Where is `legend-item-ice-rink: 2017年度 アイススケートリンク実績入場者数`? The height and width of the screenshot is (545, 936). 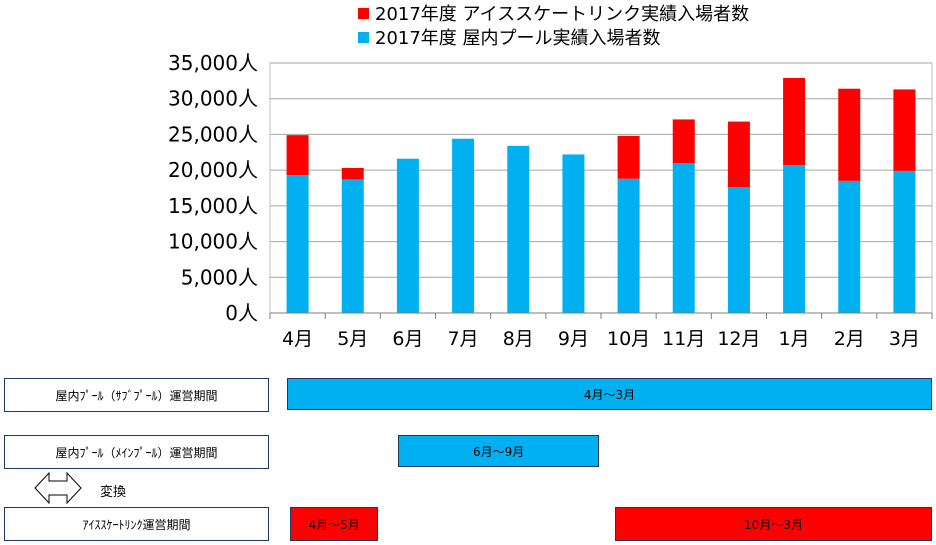
legend-item-ice-rink: 2017年度 アイススケートリンク実績入場者数 is located at coordinates (554, 13).